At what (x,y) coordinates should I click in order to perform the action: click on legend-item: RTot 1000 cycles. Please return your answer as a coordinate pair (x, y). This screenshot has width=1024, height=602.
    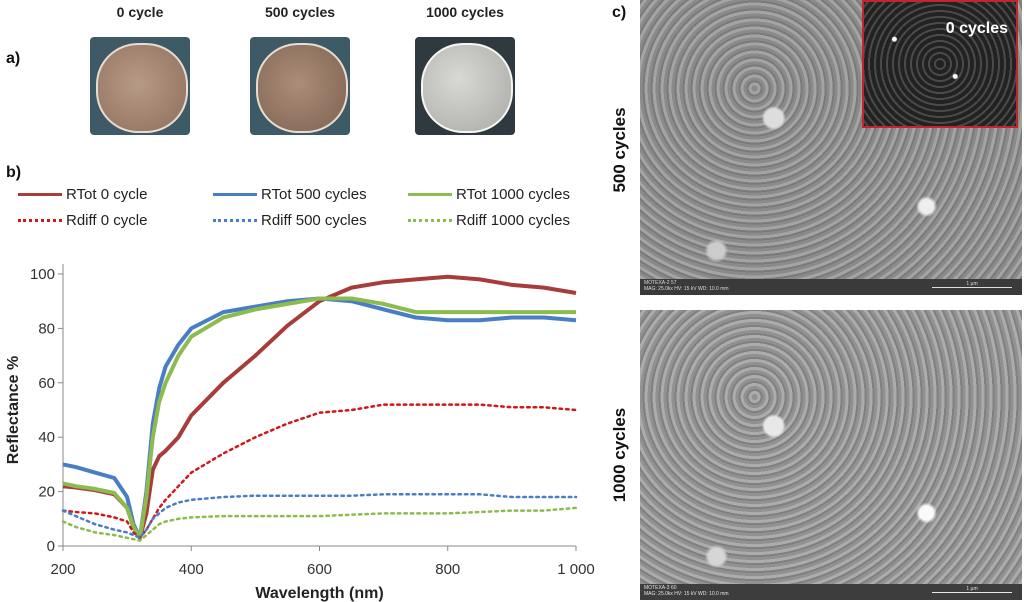
    Looking at the image, I should click on (489, 194).